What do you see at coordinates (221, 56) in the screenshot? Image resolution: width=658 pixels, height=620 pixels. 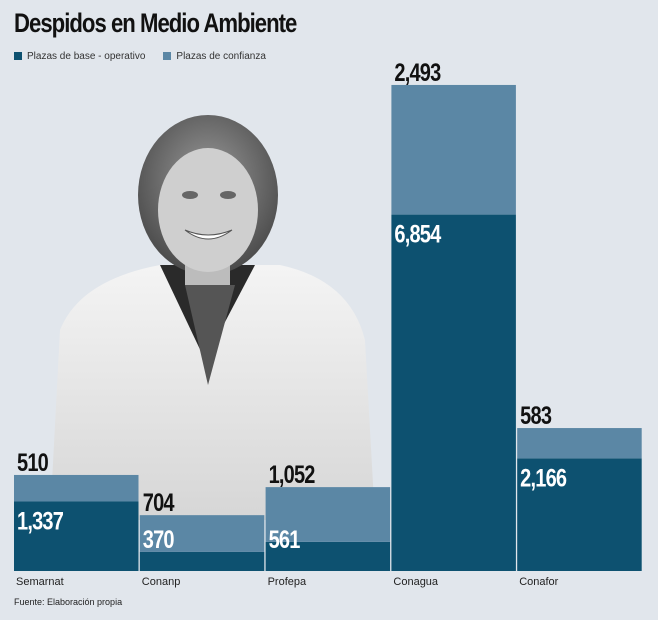 I see `legend-label: Plazas de confianza` at bounding box center [221, 56].